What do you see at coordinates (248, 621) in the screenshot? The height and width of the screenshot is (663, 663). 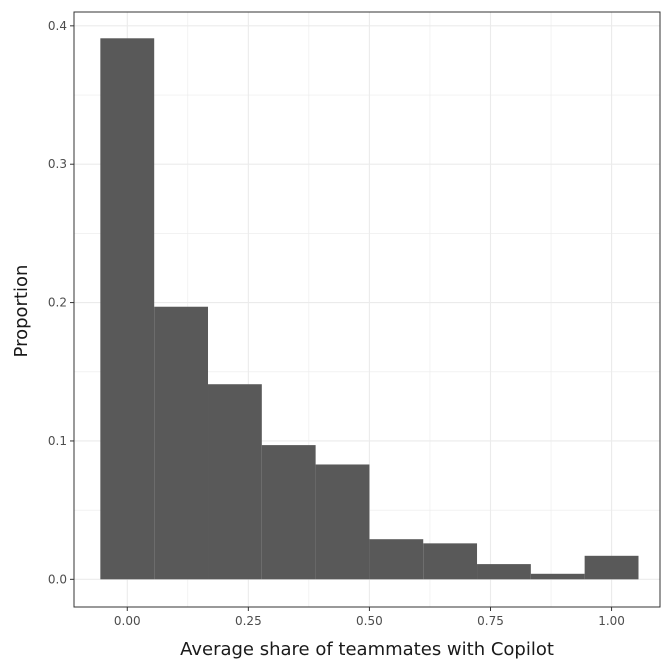 I see `x-tick-label: 0.25` at bounding box center [248, 621].